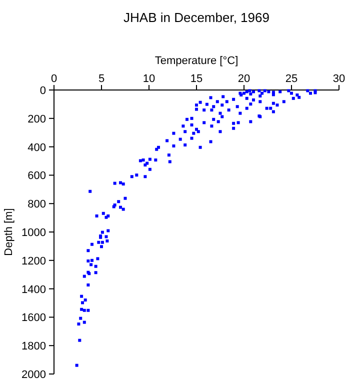 The width and height of the screenshot is (348, 384). What do you see at coordinates (291, 79) in the screenshot?
I see `x-tick-label: 25` at bounding box center [291, 79].